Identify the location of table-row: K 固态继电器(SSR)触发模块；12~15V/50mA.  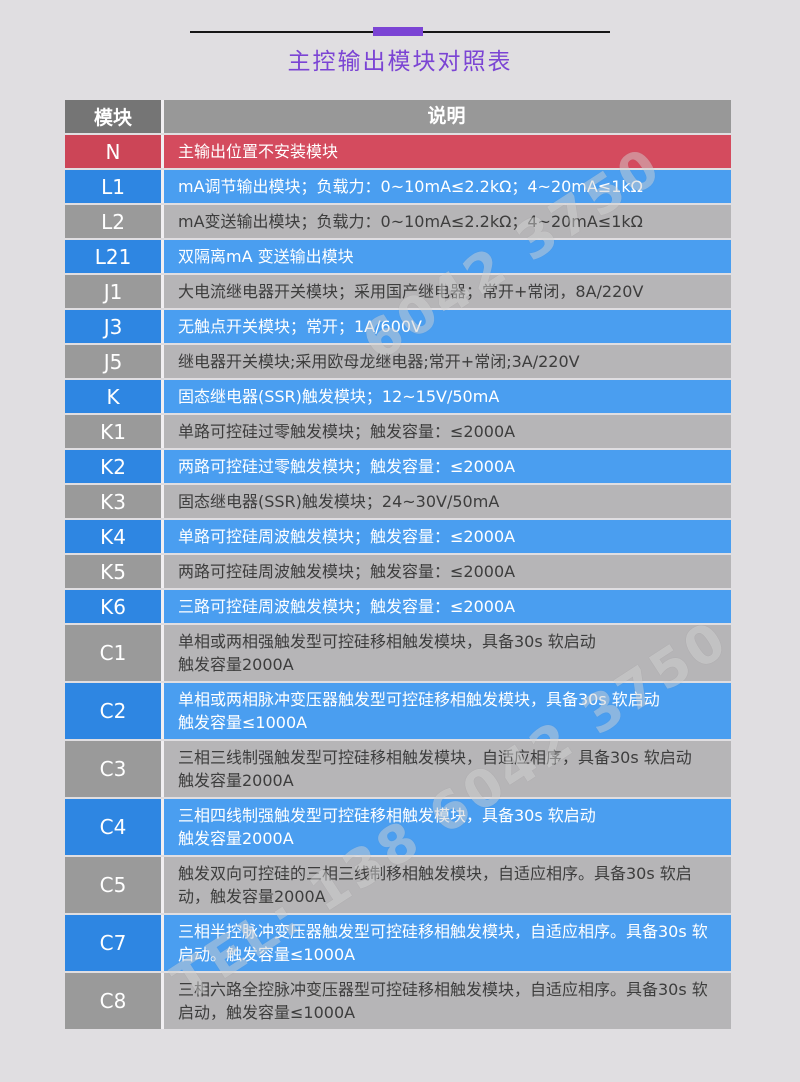
(398, 396).